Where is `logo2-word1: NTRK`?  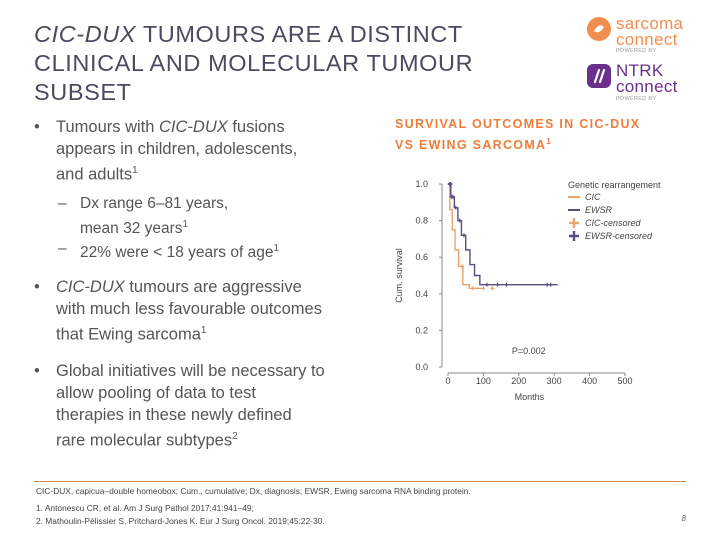 logo2-word1: NTRK is located at coordinates (640, 70).